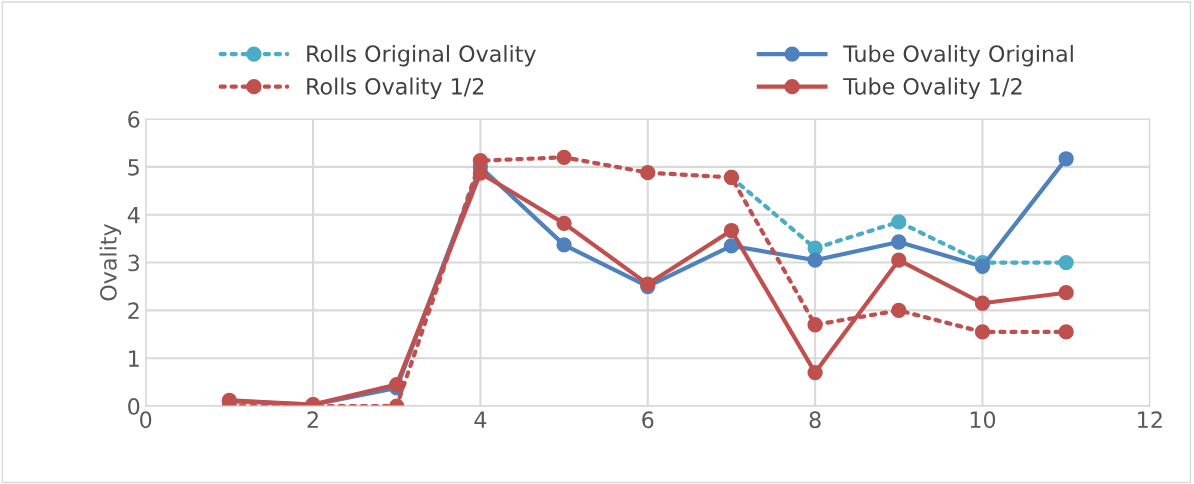  What do you see at coordinates (1150, 419) in the screenshot?
I see `x-tick-label: 12` at bounding box center [1150, 419].